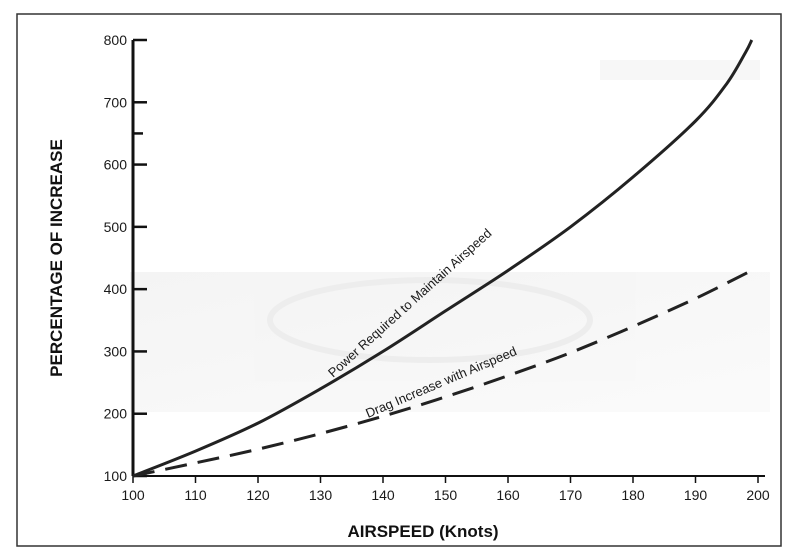 Image resolution: width=793 pixels, height=552 pixels. What do you see at coordinates (633, 495) in the screenshot?
I see `x-tick-label: 180` at bounding box center [633, 495].